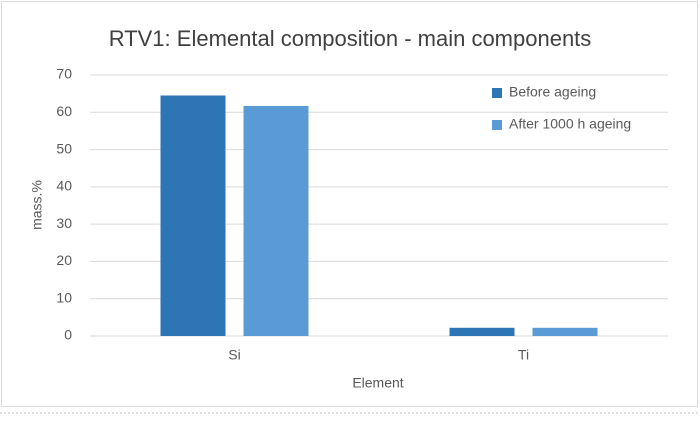  I want to click on y-tick-label: 40, so click(64, 186).